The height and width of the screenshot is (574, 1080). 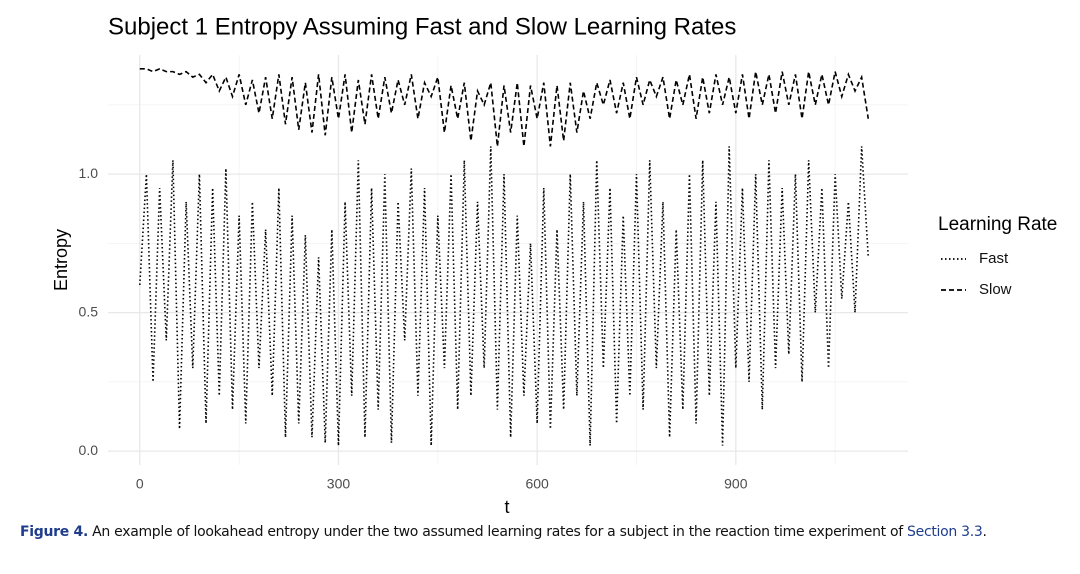 I want to click on y-tick-label: 0.5, so click(x=89, y=311).